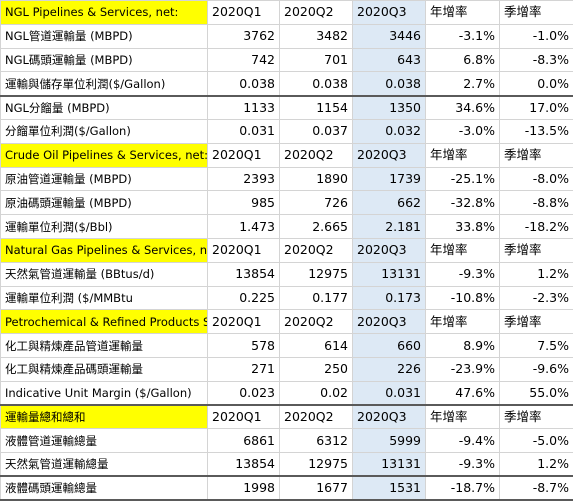 The width and height of the screenshot is (573, 501). Describe the element at coordinates (463, 227) in the screenshot. I see `value-cell: 33.8%` at that location.